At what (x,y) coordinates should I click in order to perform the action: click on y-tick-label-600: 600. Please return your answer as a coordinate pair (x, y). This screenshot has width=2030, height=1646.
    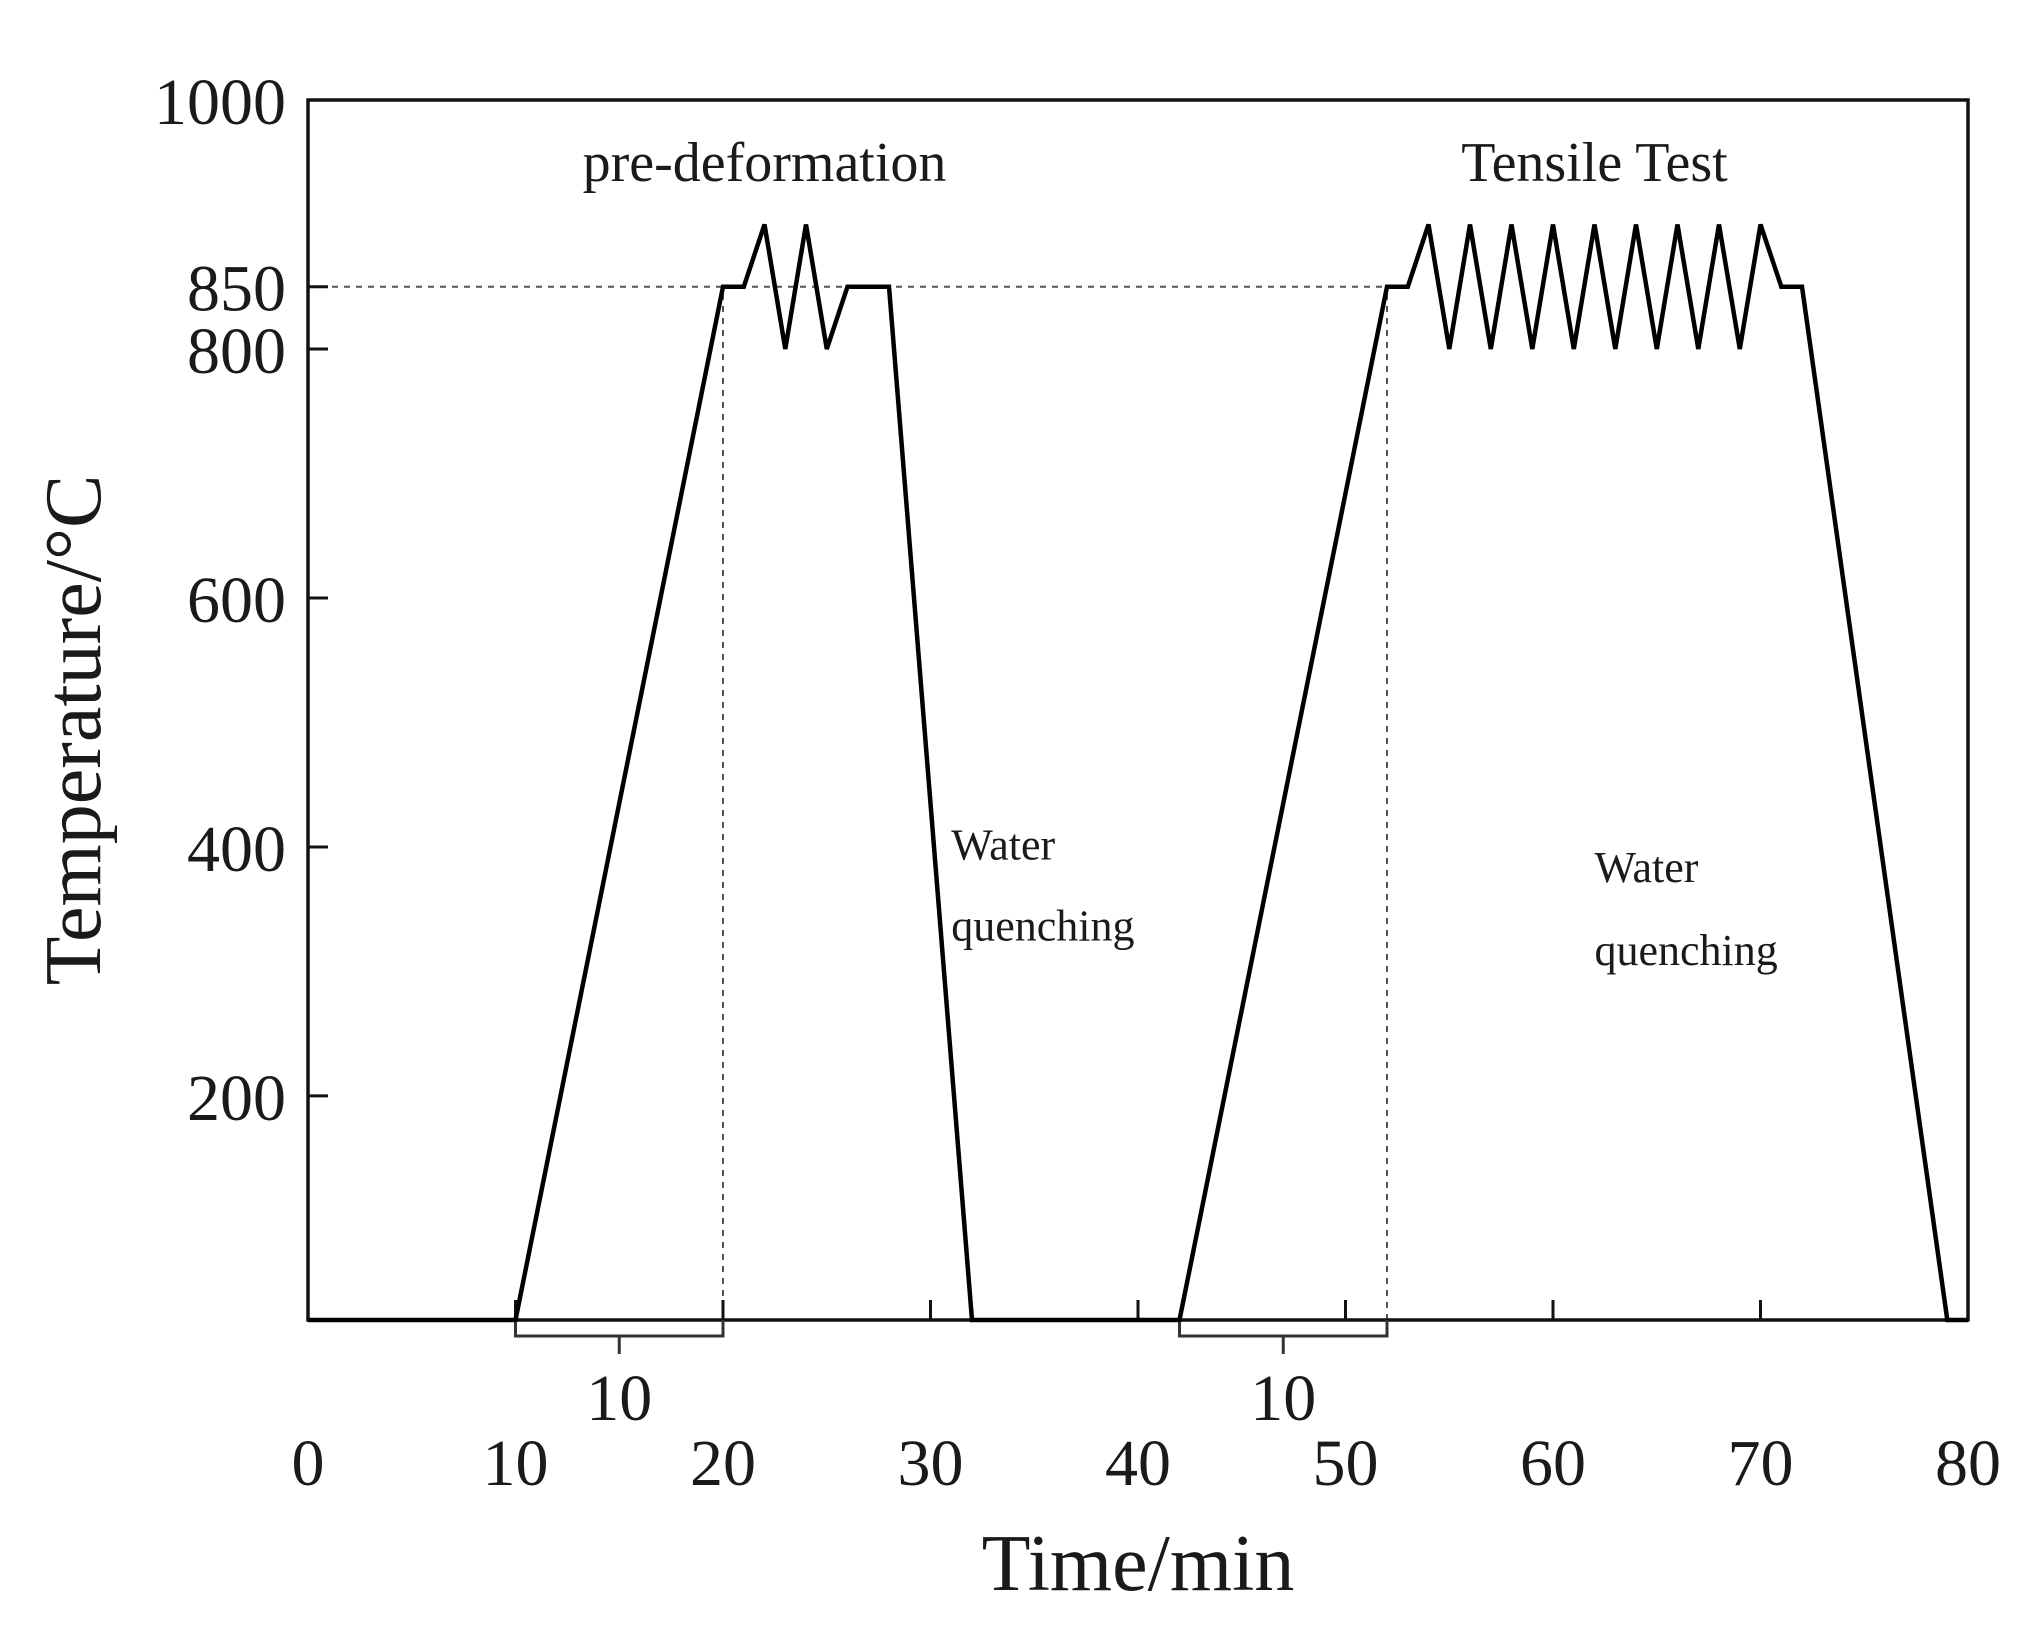
    Looking at the image, I should click on (236, 600).